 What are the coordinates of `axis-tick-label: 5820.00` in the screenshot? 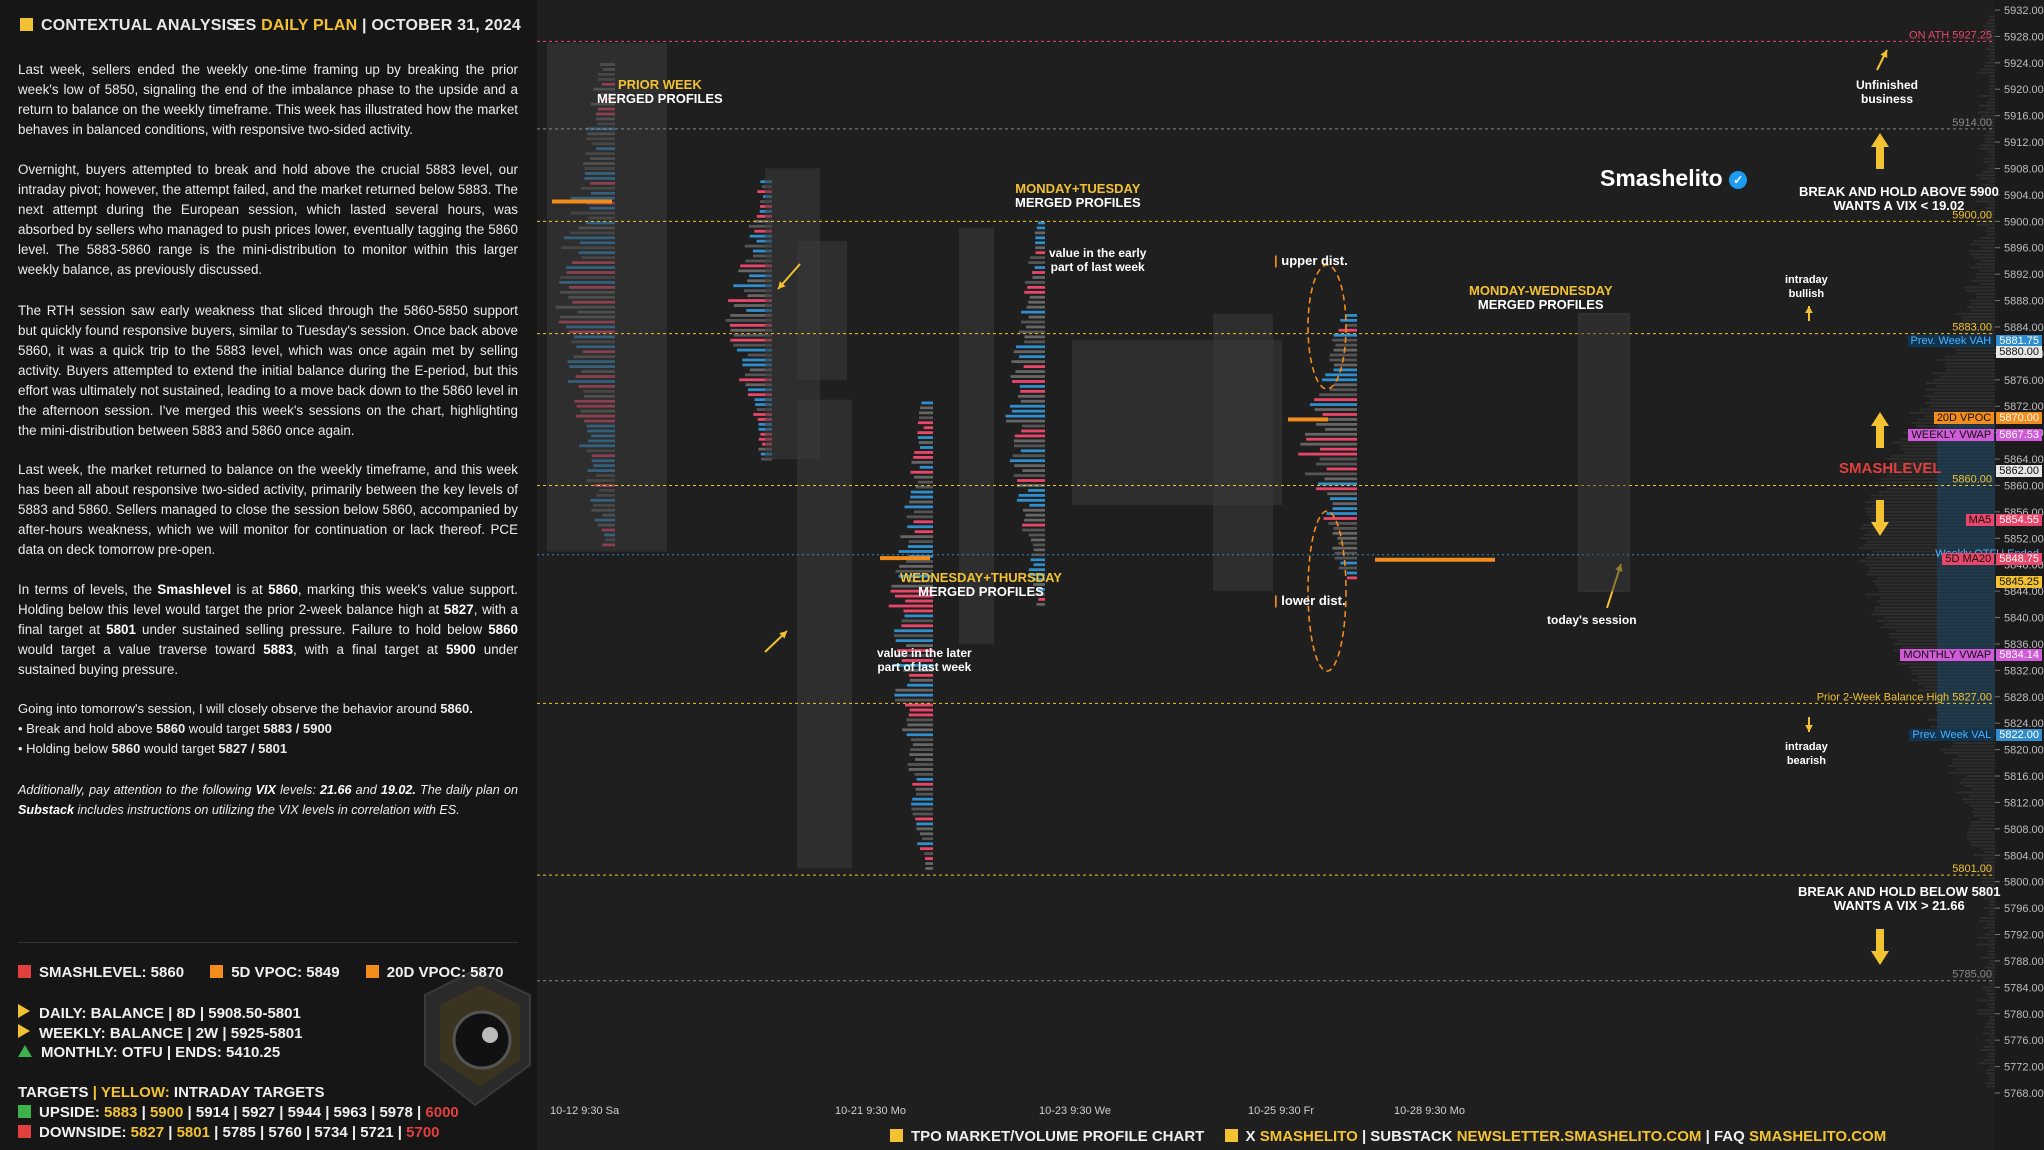 It's located at (2024, 751).